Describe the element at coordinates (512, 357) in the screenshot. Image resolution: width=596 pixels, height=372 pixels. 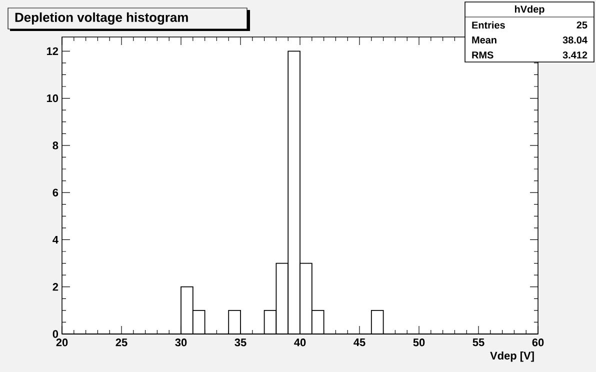
I see `x-axis-title: Vdep [V]` at that location.